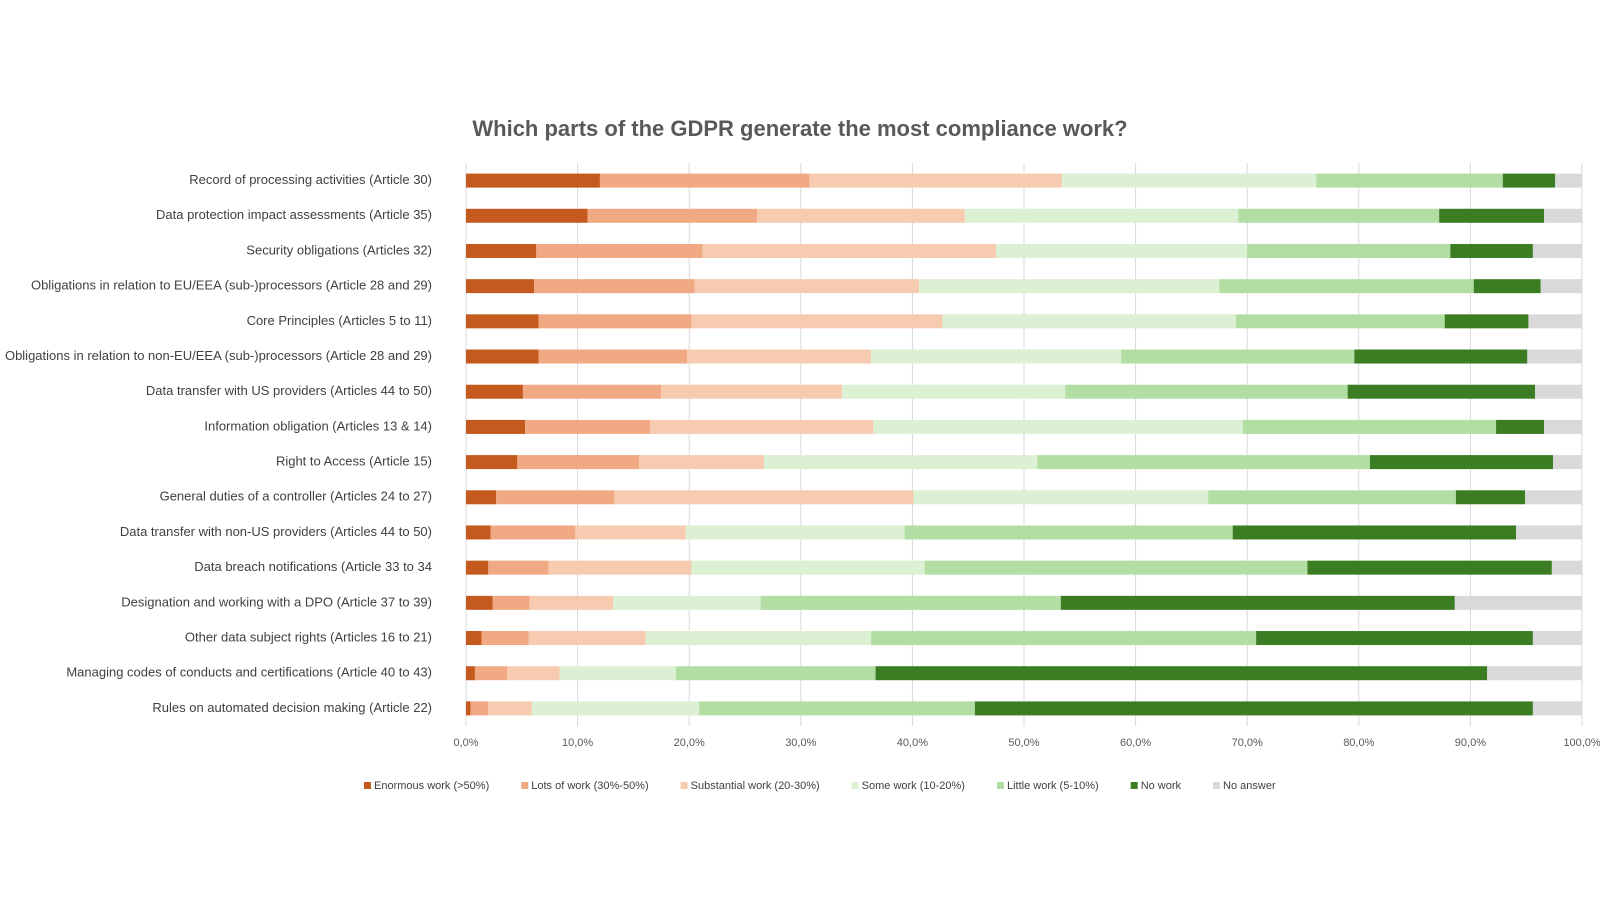 The image size is (1600, 900). Describe the element at coordinates (339, 249) in the screenshot. I see `category-label: Security obligations (Articles 32)` at that location.